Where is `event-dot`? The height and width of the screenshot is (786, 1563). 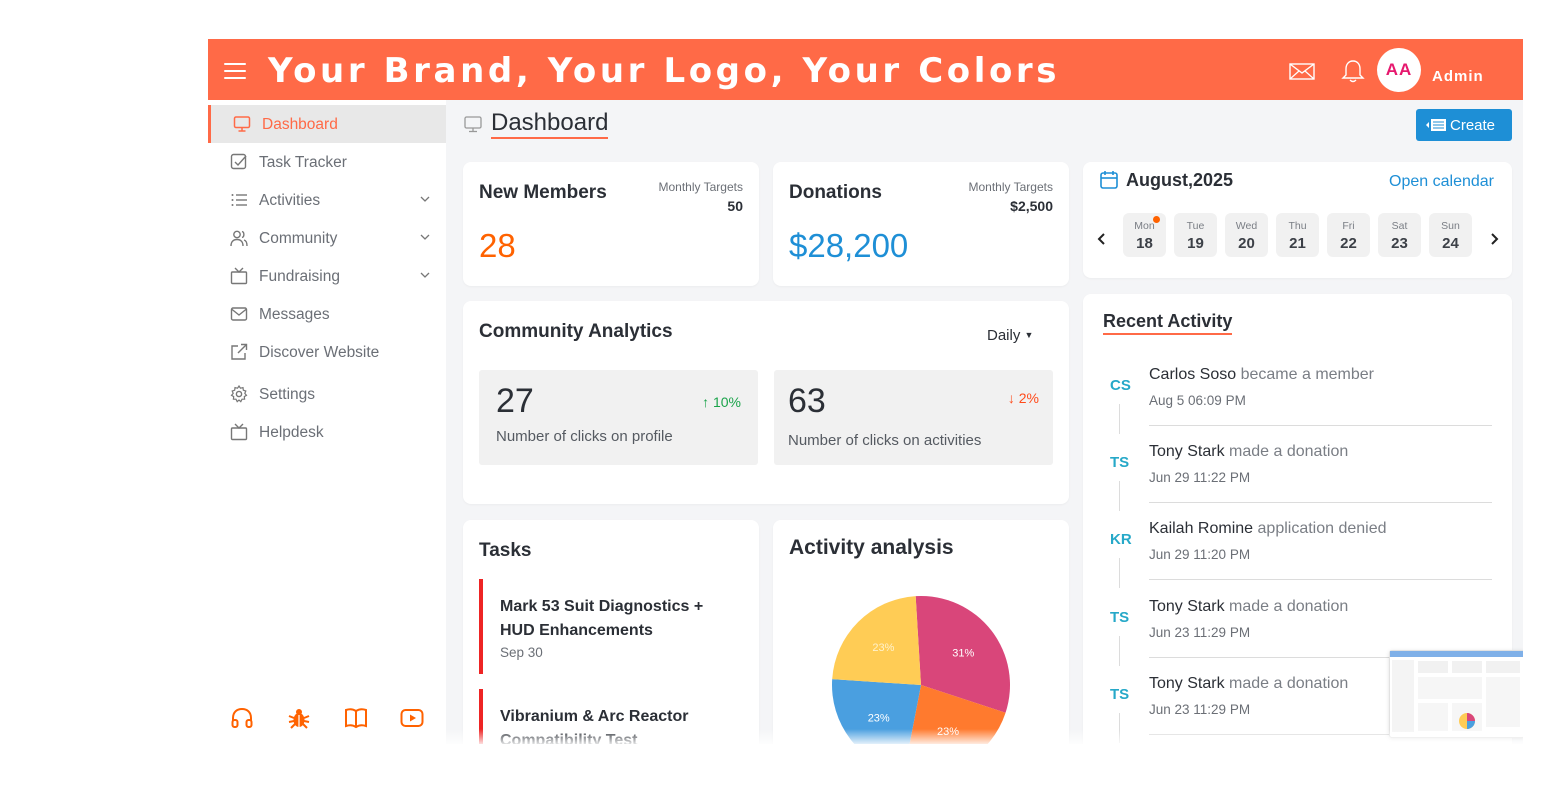 event-dot is located at coordinates (1156, 219).